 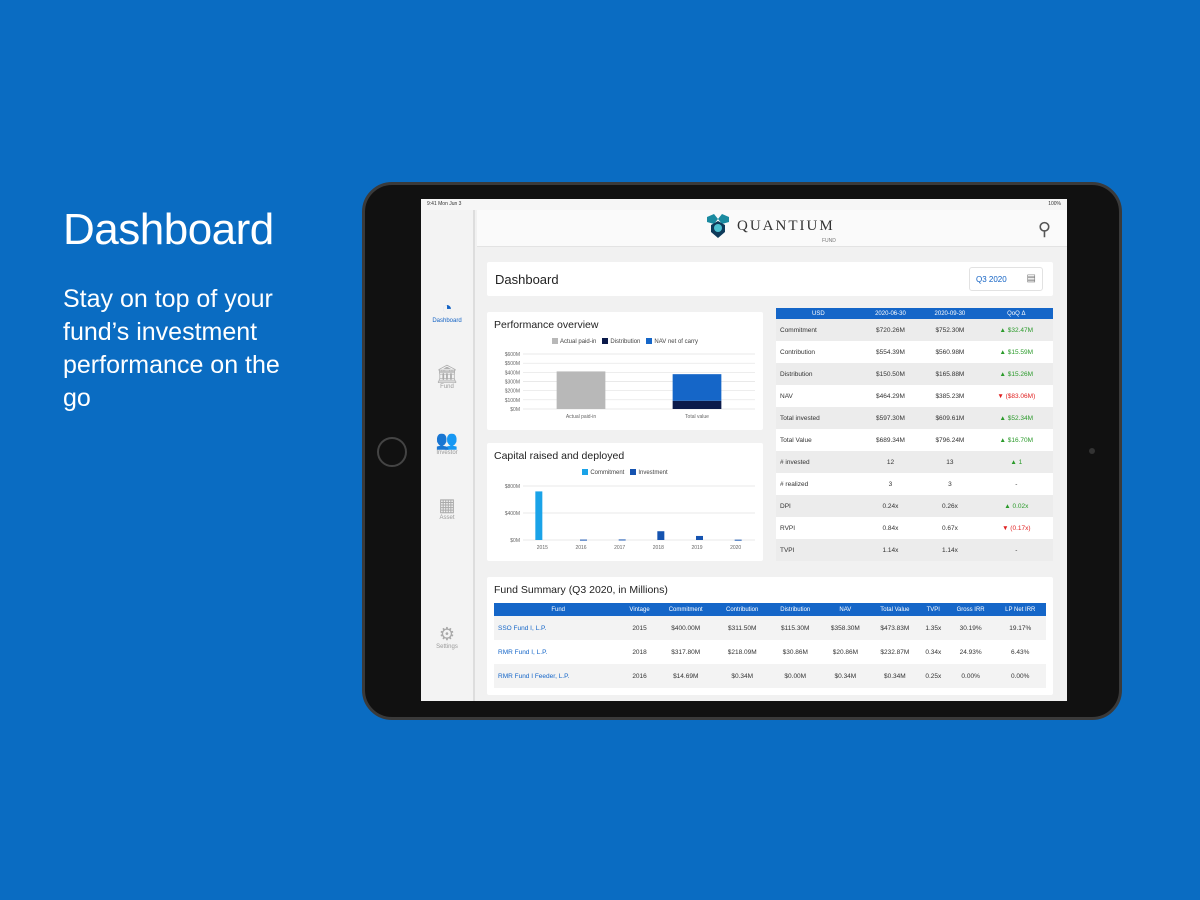 I want to click on y-tick-label: $0M, so click(x=515, y=410).